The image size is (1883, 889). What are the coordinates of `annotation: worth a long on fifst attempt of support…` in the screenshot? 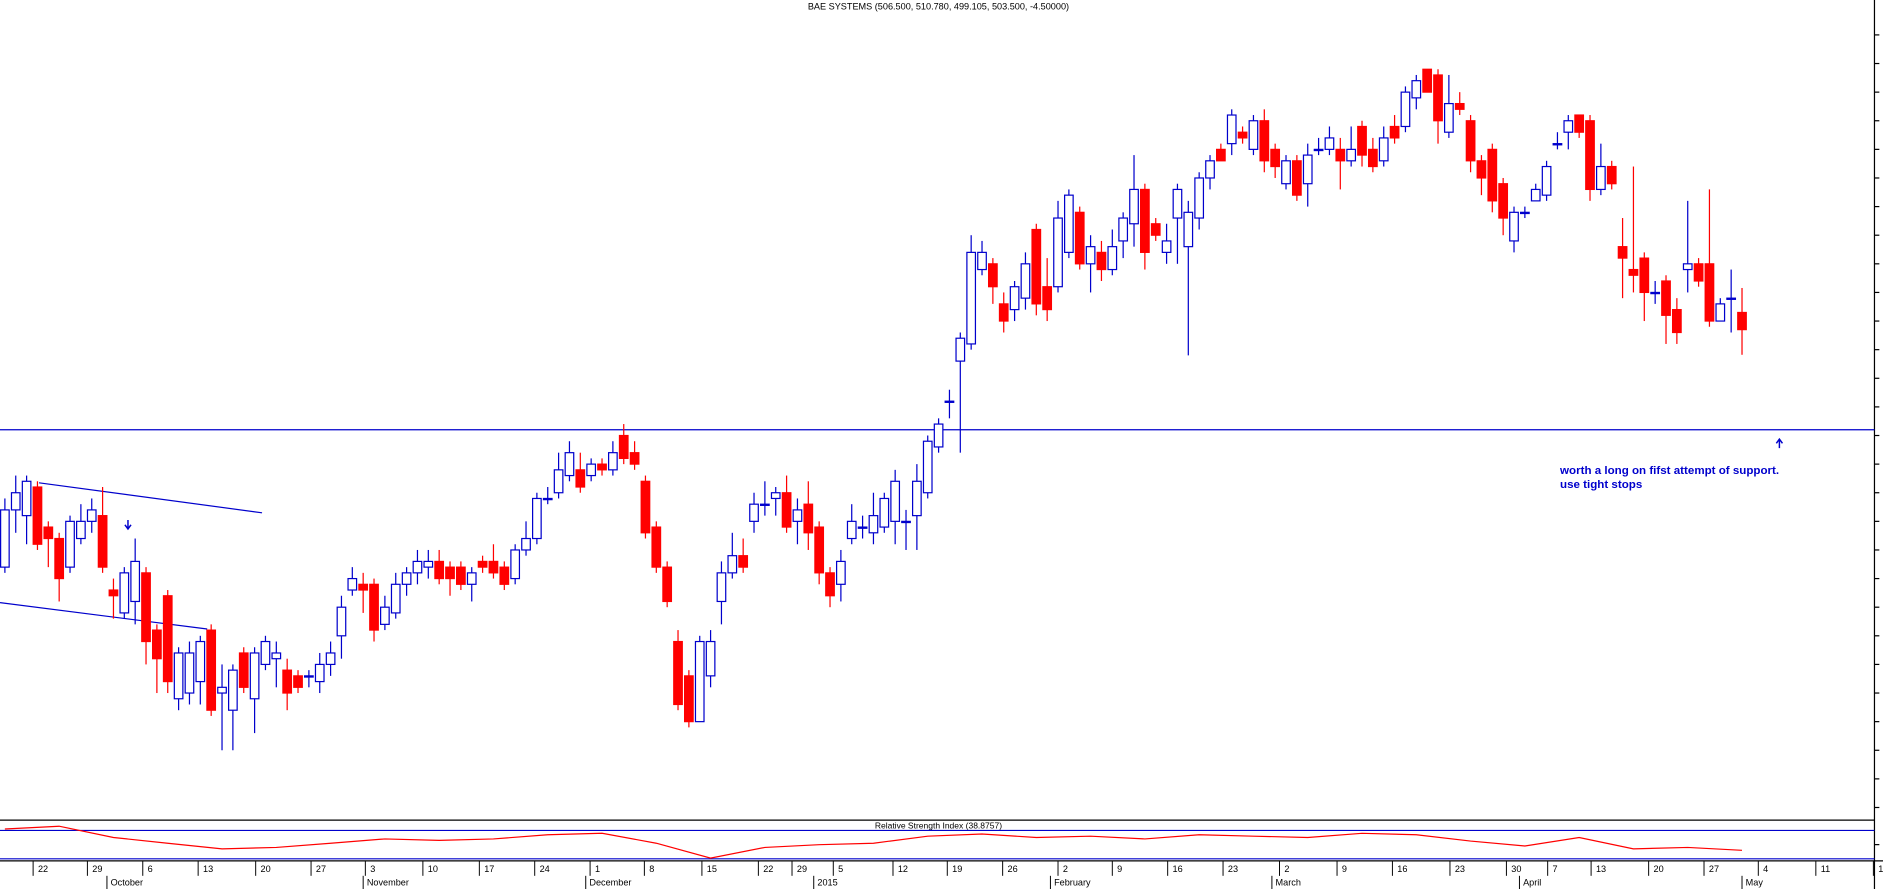 It's located at (1669, 471).